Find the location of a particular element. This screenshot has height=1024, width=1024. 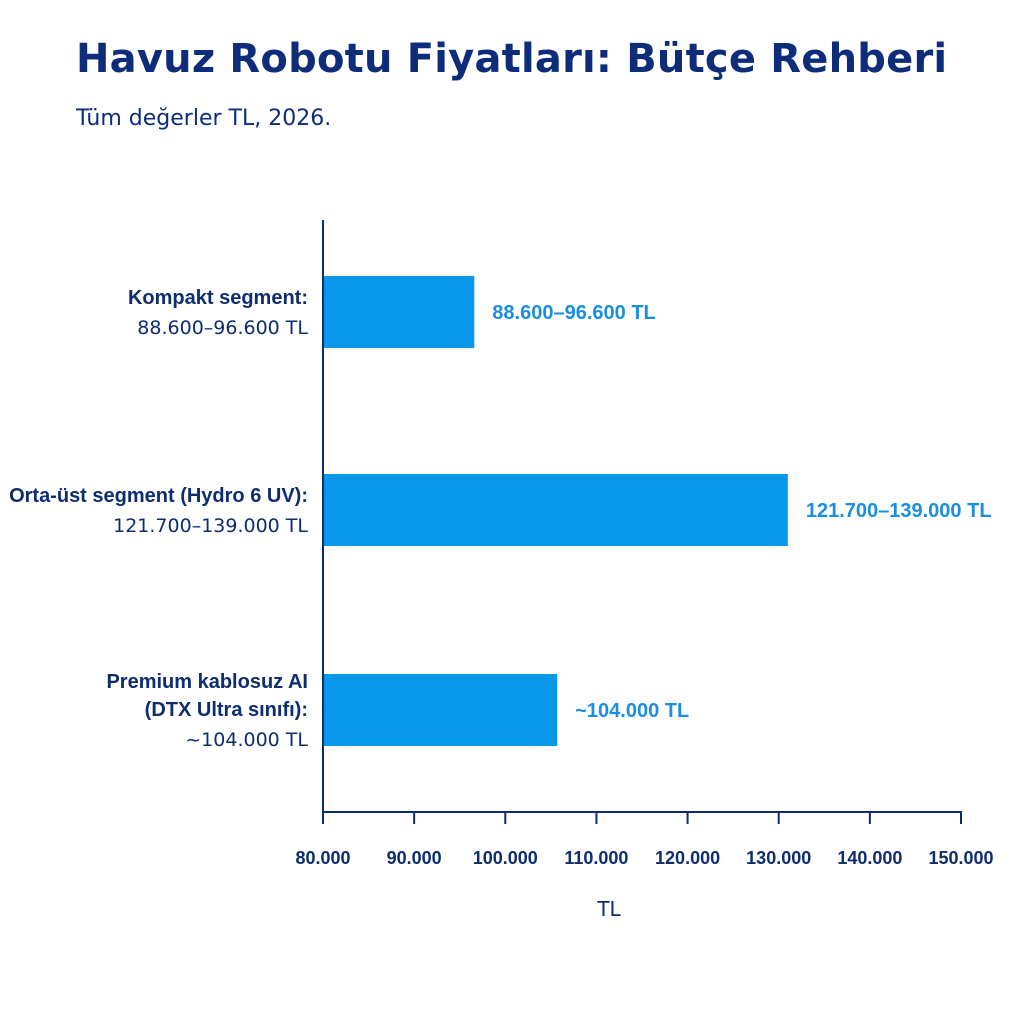

category-name: Kompakt segment: is located at coordinates (218, 298).